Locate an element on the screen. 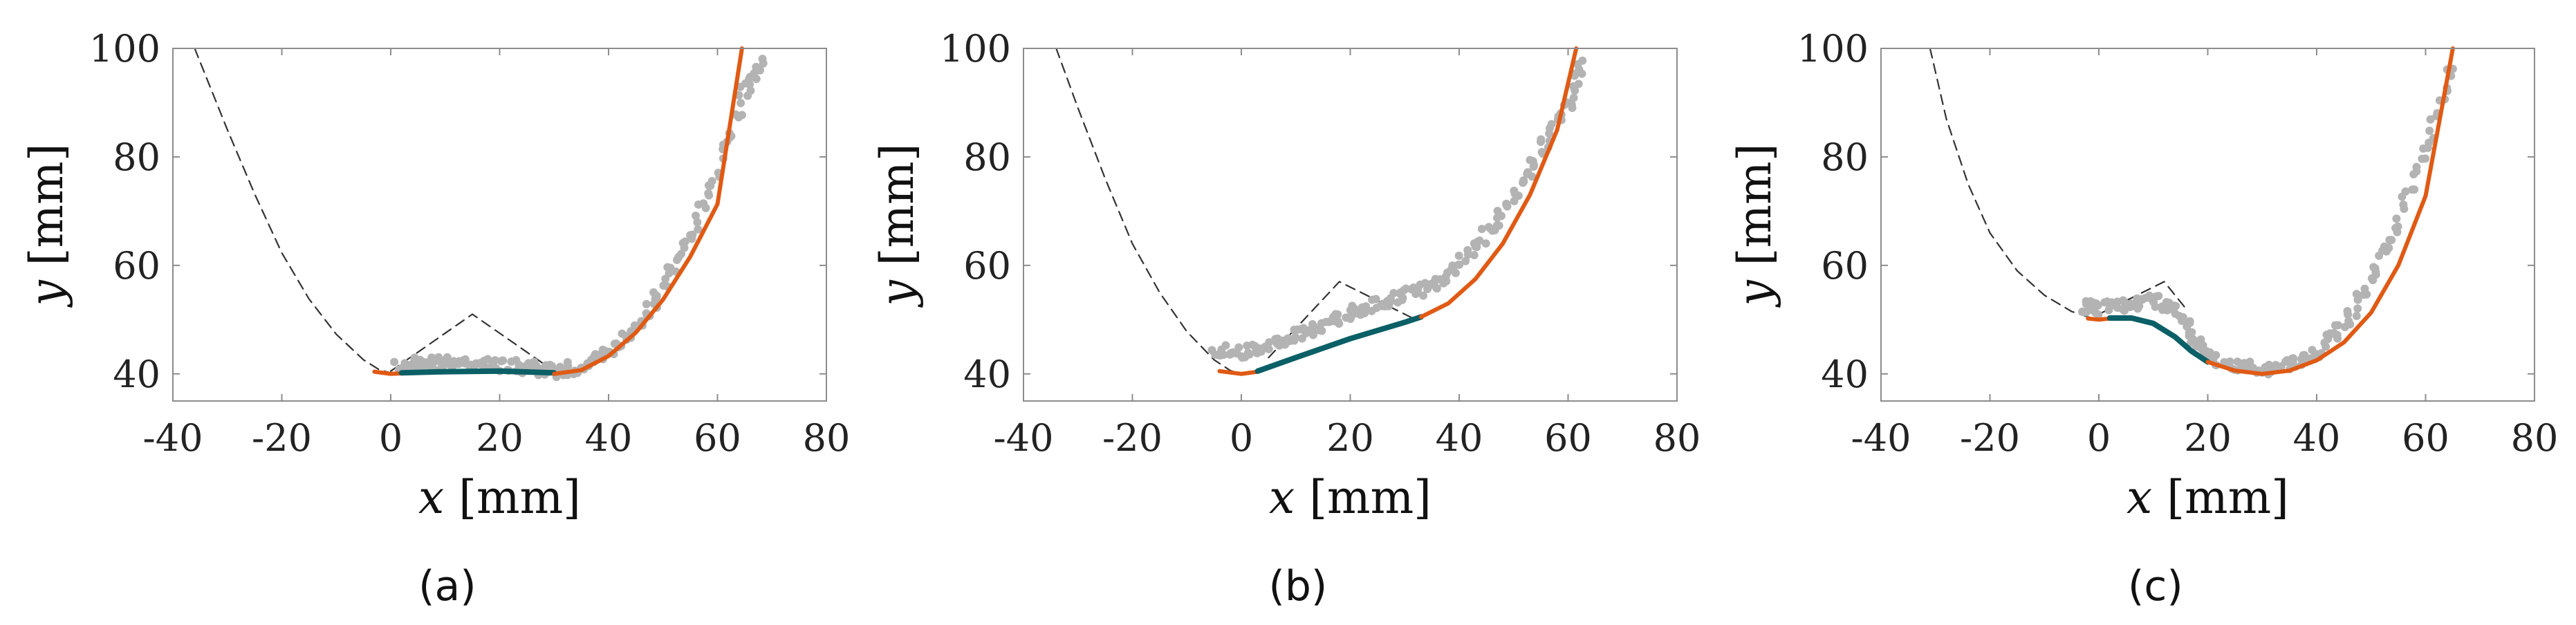 The width and height of the screenshot is (2576, 625). axes-box is located at coordinates (1351, 225).